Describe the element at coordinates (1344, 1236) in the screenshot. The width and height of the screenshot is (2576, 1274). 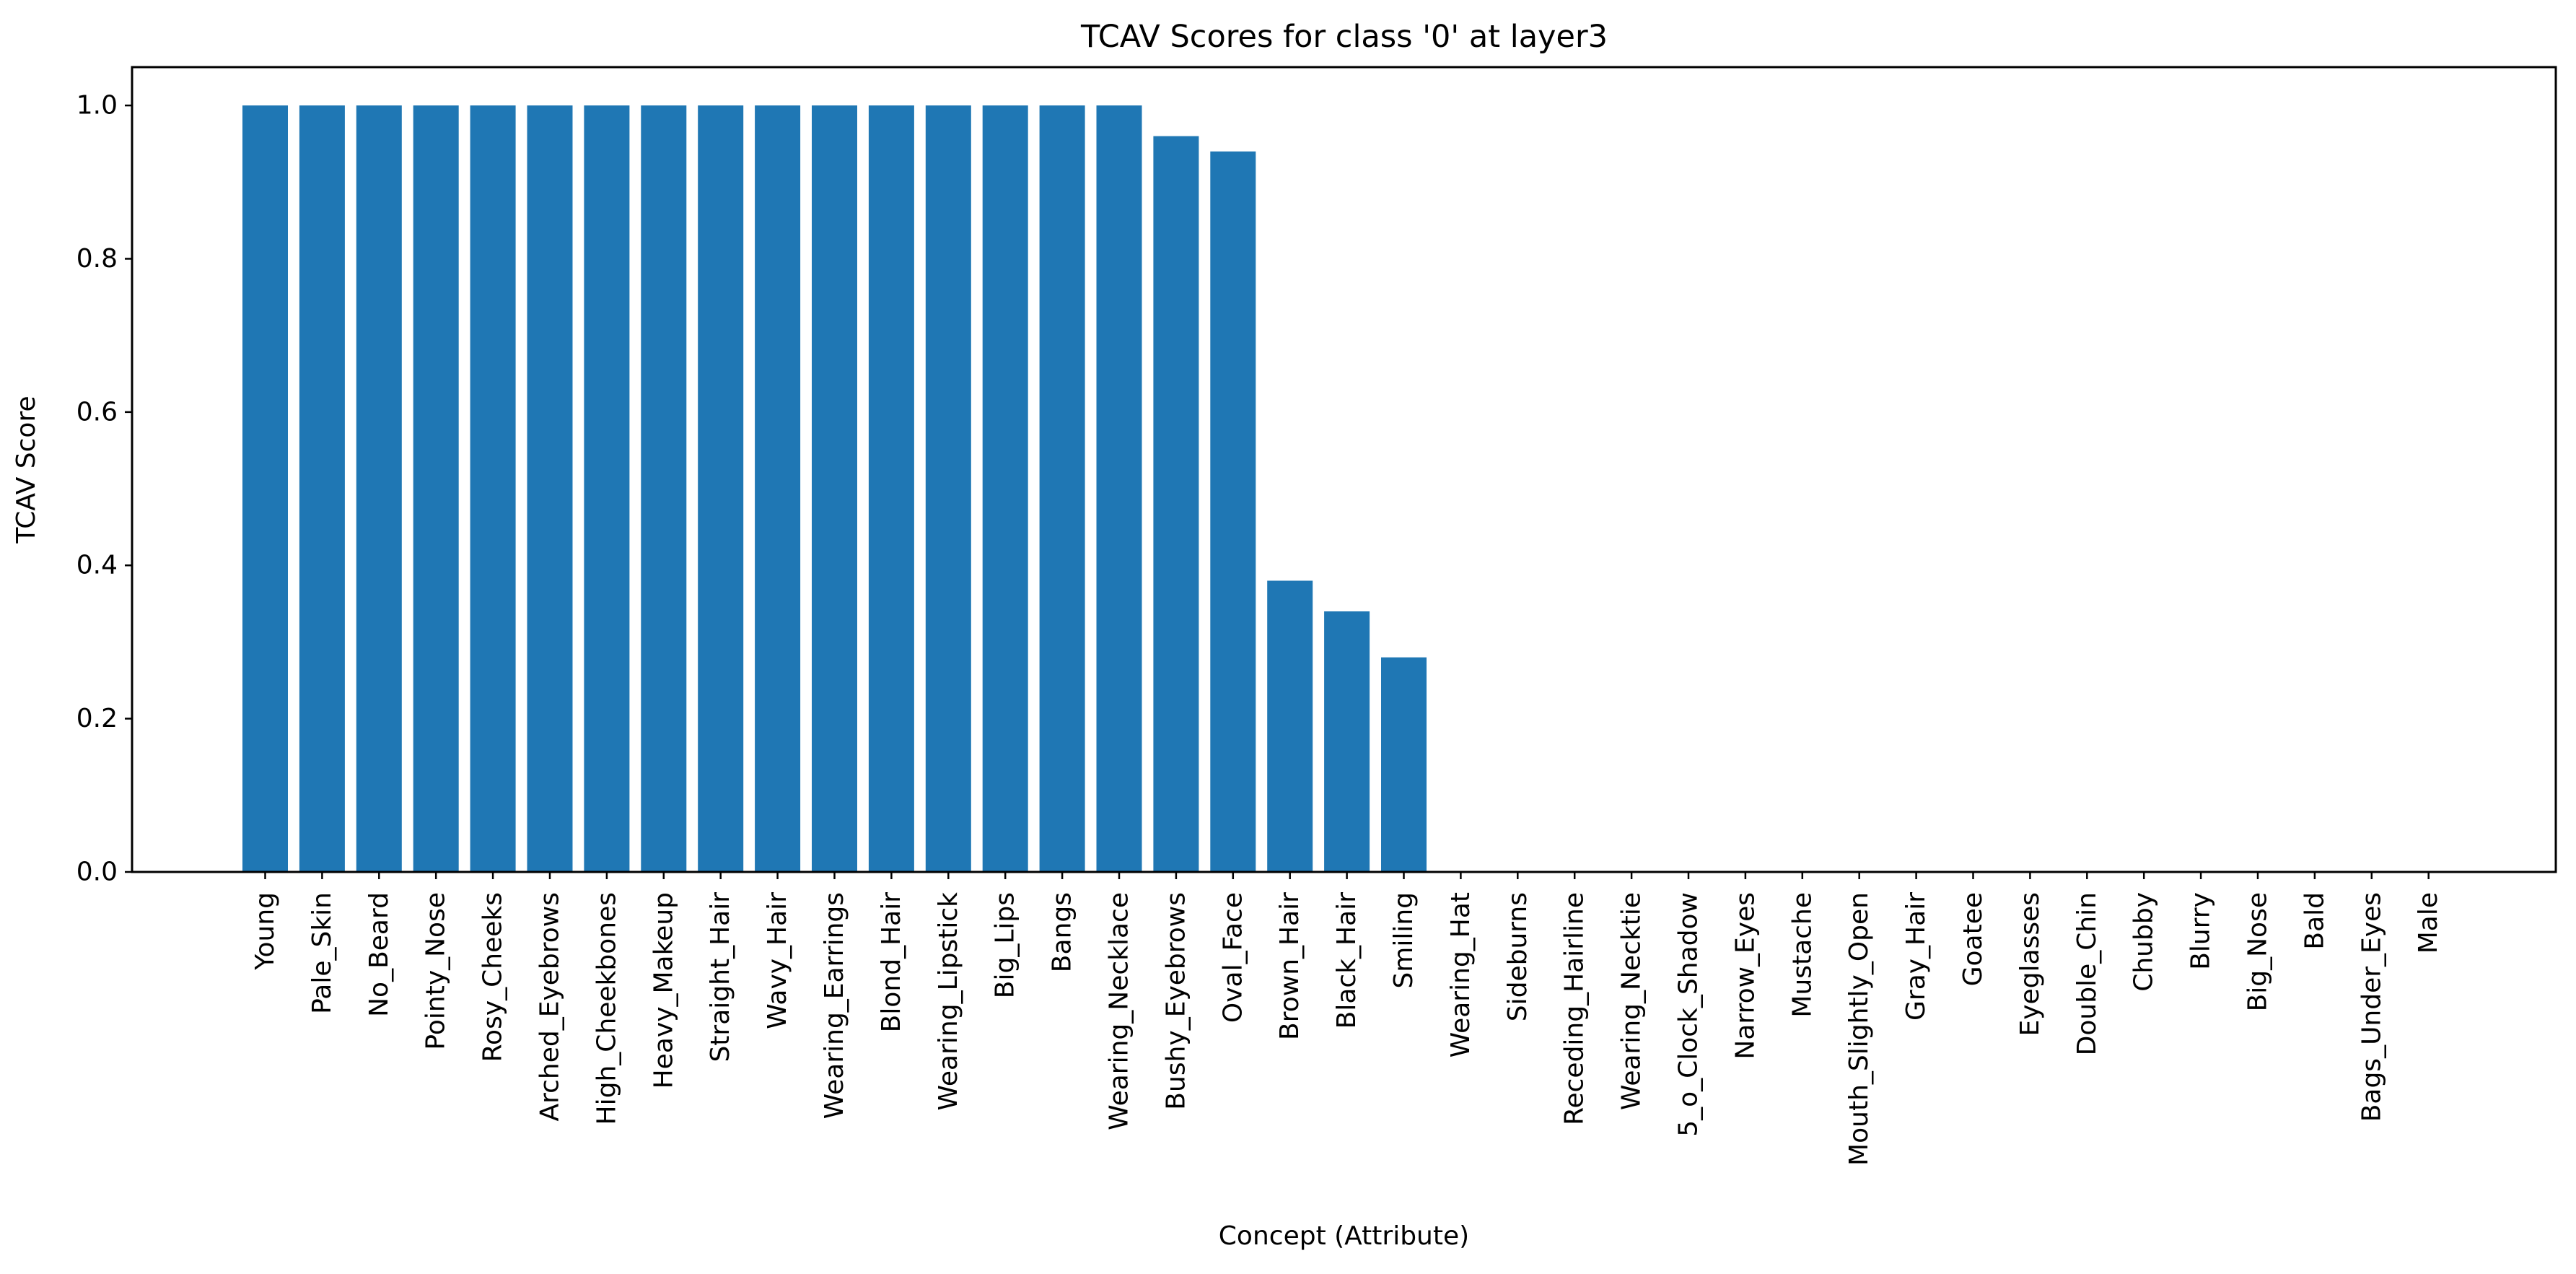
I see `x-axis-label: Concept (Attribute)` at that location.